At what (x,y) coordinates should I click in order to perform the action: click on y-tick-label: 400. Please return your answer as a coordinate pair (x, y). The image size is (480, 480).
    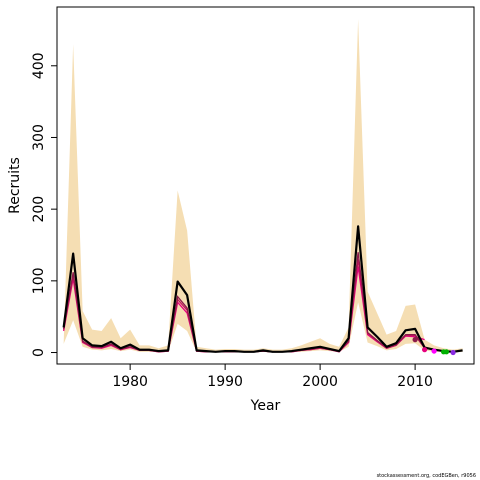
    Looking at the image, I should click on (39, 65).